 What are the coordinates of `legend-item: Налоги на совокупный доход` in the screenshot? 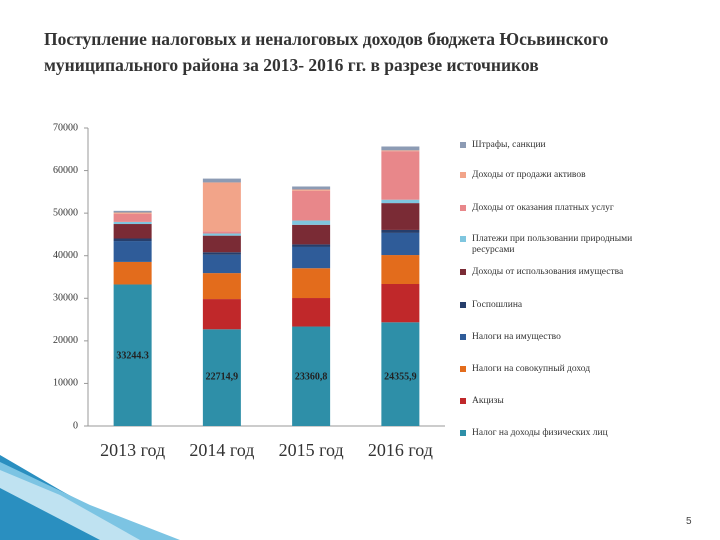 It's located at (583, 369).